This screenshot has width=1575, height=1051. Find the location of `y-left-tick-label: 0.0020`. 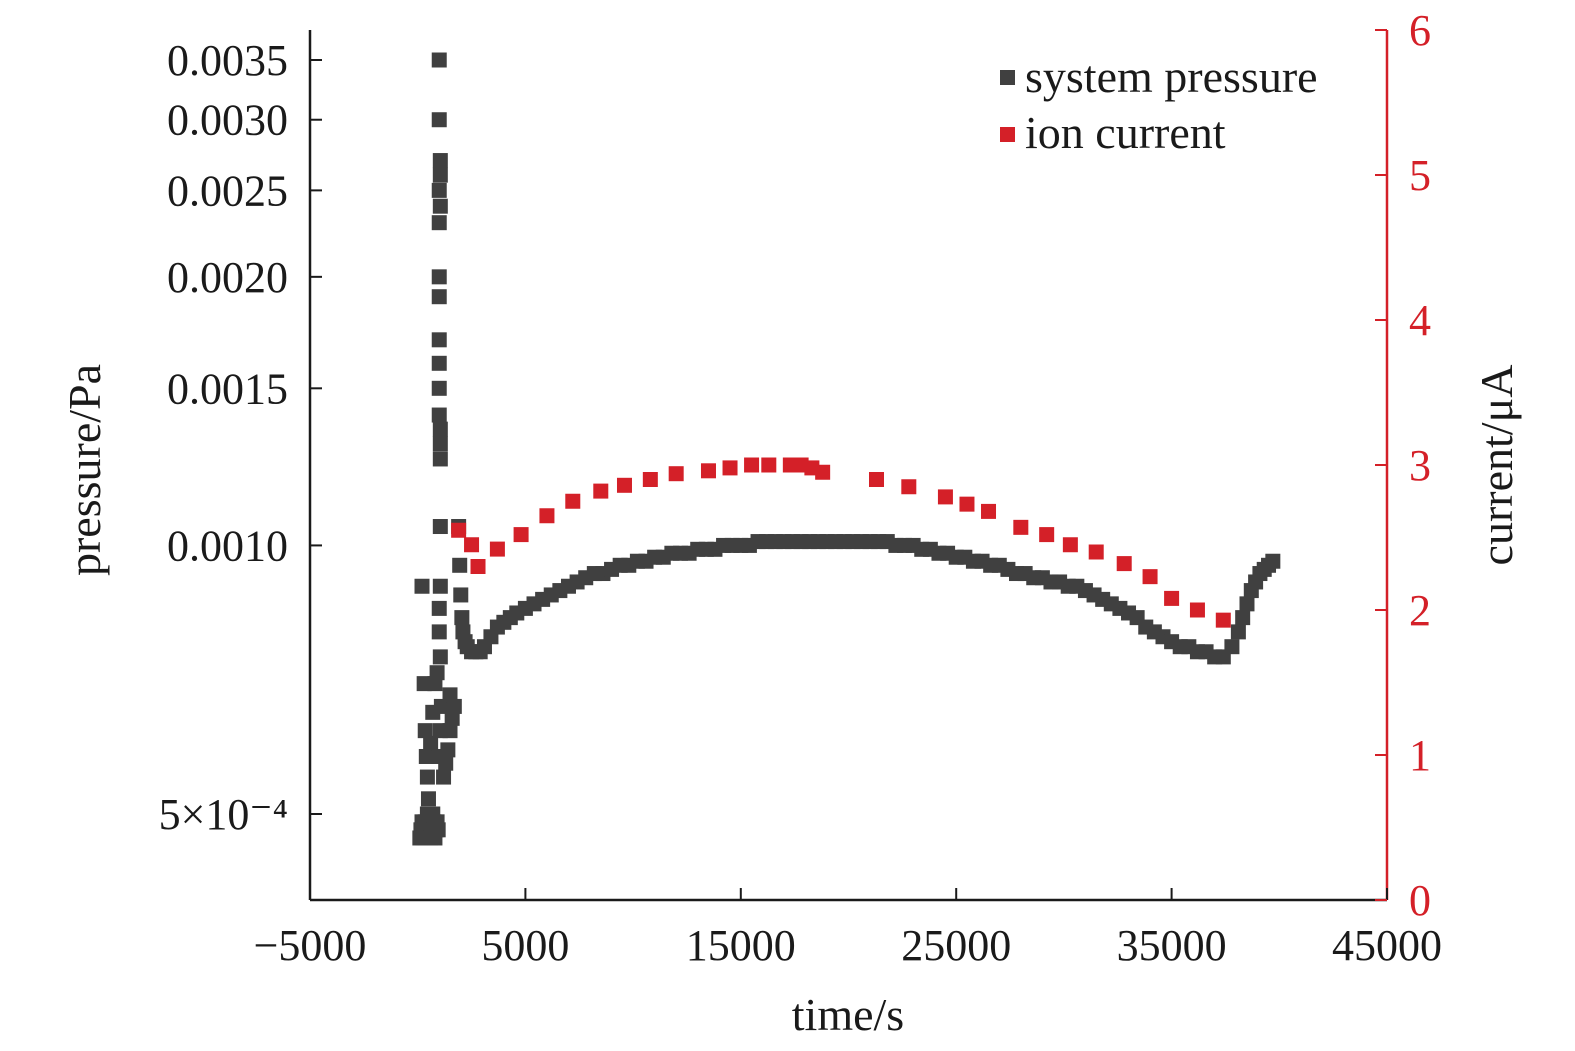

y-left-tick-label: 0.0020 is located at coordinates (227, 277).